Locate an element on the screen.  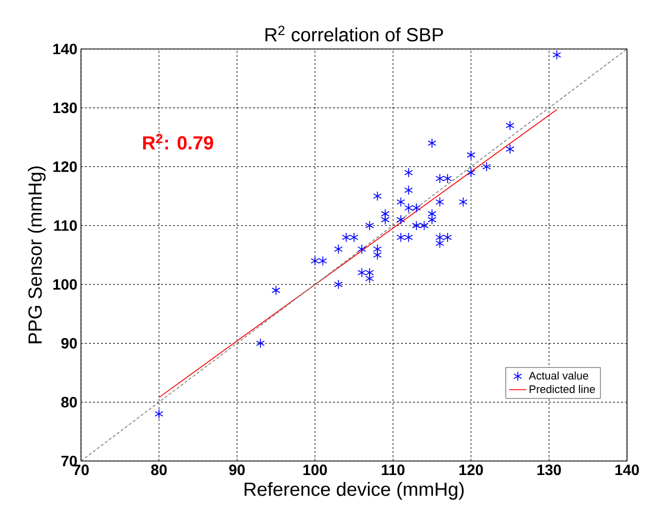
y-tick-label: 90 is located at coordinates (69, 343).